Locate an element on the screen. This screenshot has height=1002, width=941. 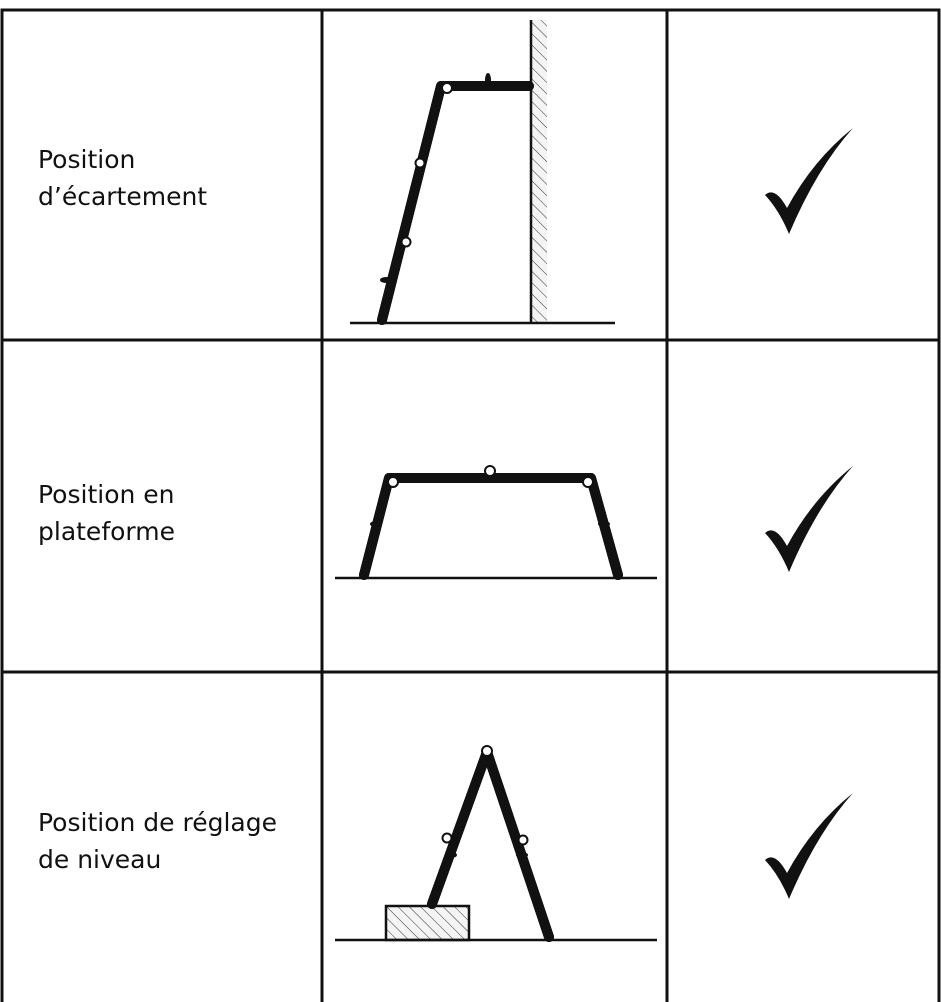
row-label: Position de réglage is located at coordinates (157, 822).